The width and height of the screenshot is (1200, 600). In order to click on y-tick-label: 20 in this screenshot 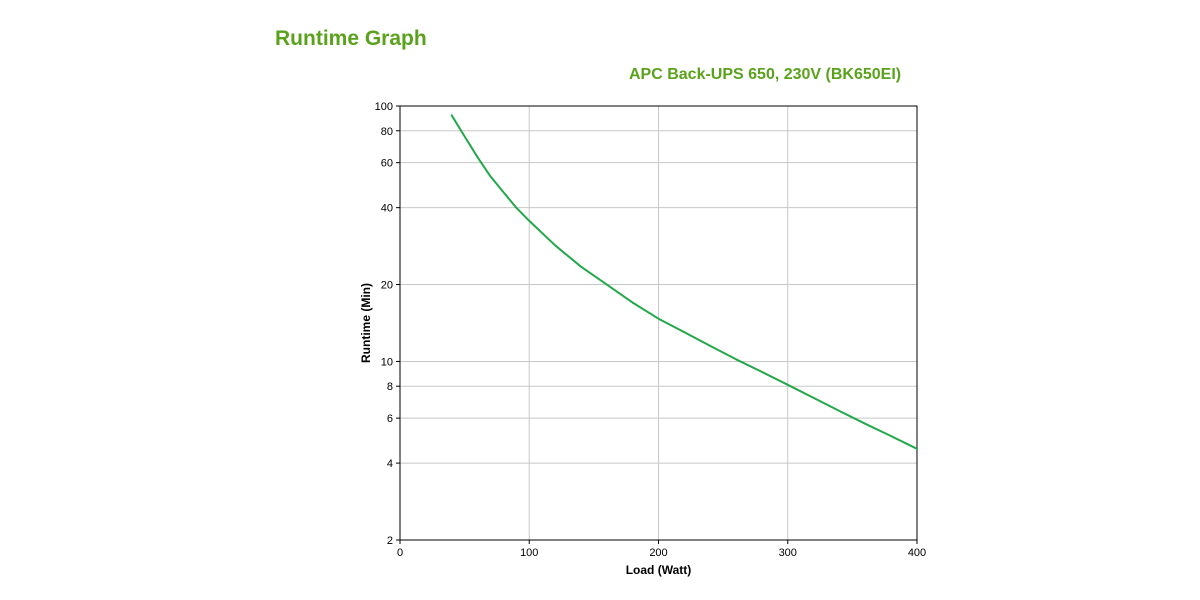, I will do `click(387, 286)`.